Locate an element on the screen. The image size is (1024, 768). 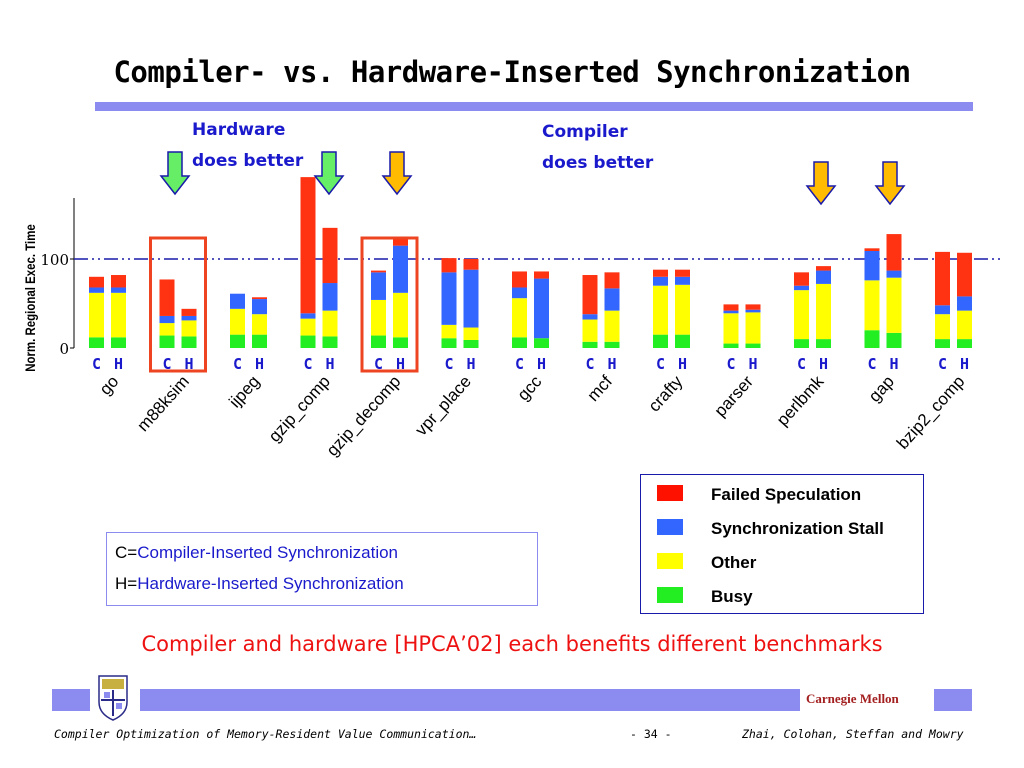
bar-gcc-C-other is located at coordinates (519, 318).